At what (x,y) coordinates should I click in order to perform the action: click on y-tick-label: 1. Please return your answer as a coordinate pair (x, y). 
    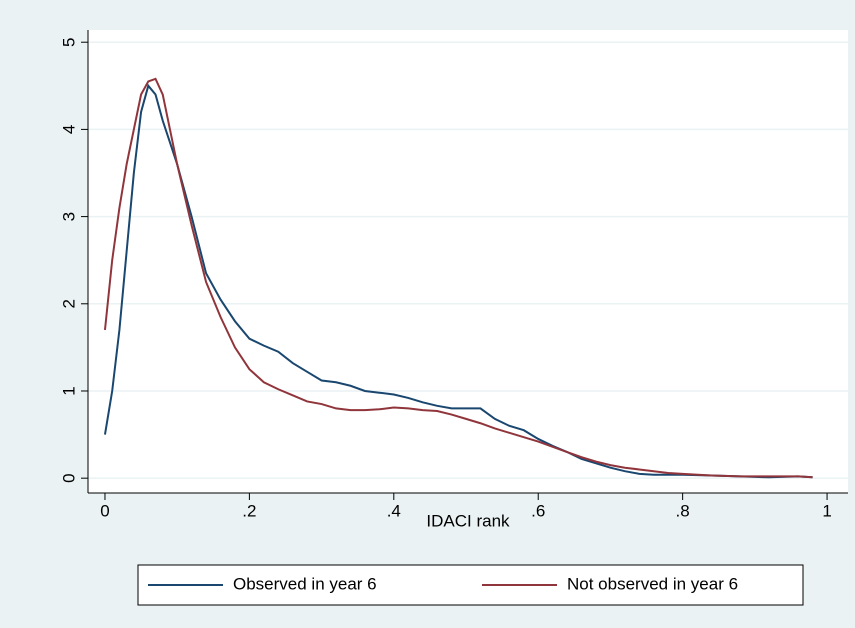
    Looking at the image, I should click on (68, 390).